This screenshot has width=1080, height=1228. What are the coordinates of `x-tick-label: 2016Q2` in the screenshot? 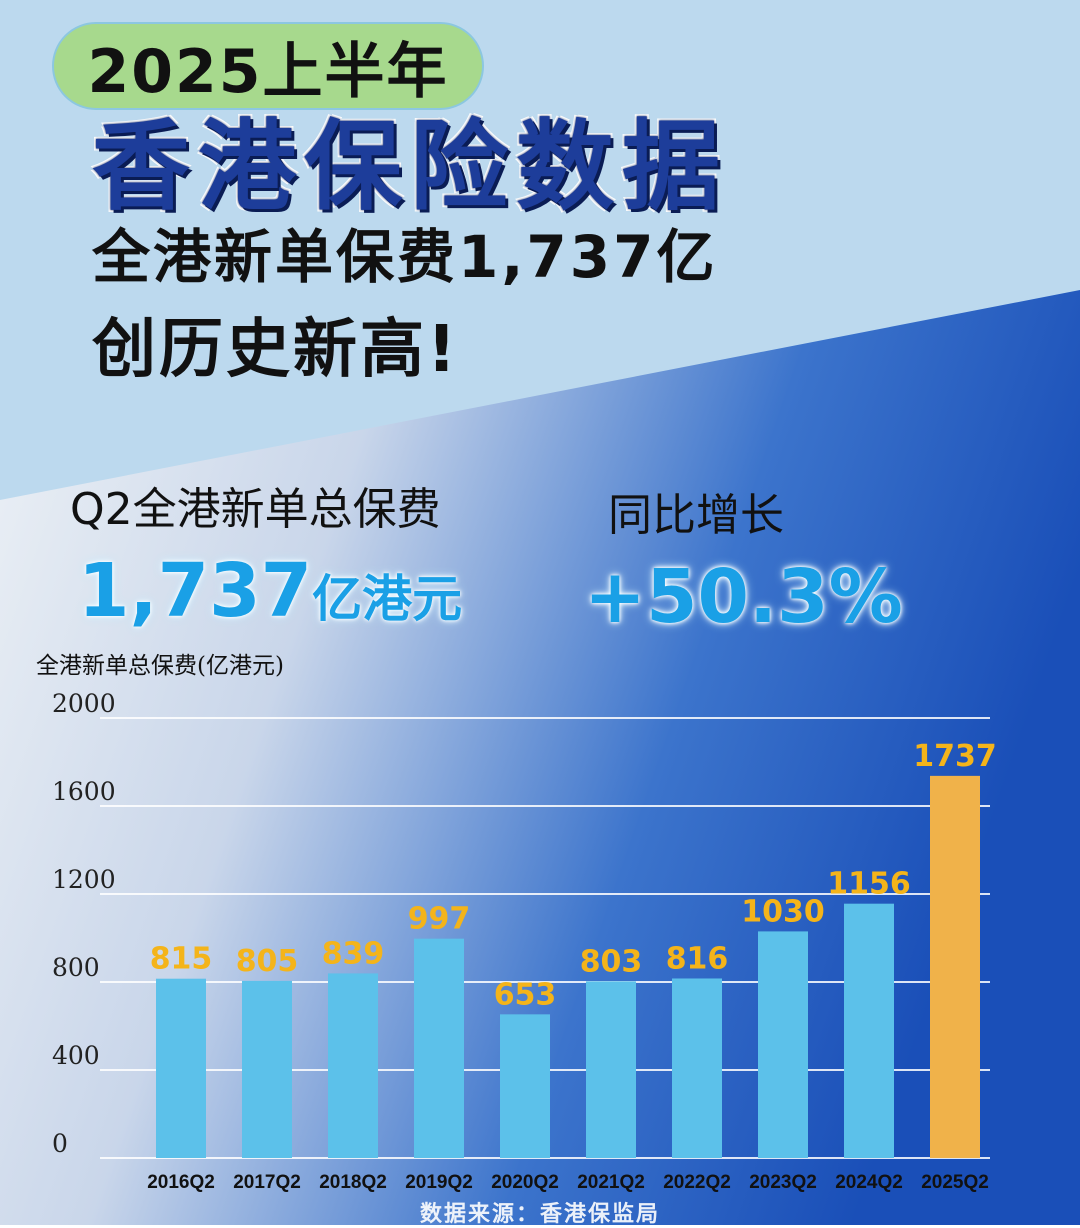 It's located at (181, 1182).